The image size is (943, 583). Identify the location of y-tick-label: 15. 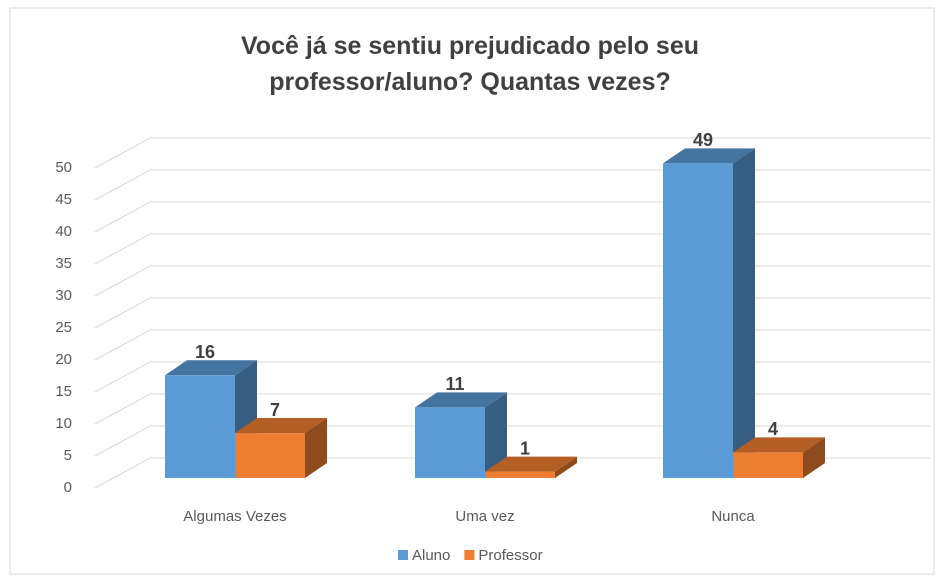
(63, 391).